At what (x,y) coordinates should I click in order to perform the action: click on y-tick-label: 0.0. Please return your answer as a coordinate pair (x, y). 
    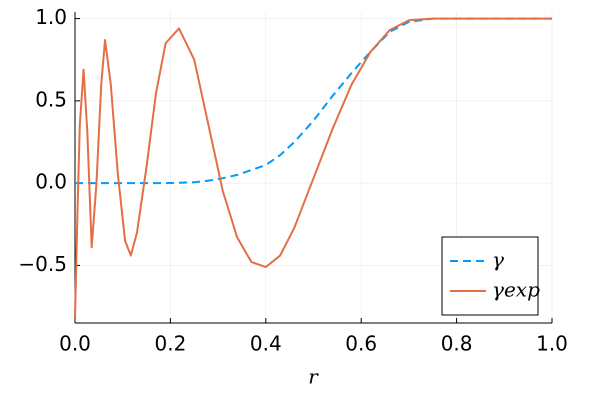
    Looking at the image, I should click on (51, 182).